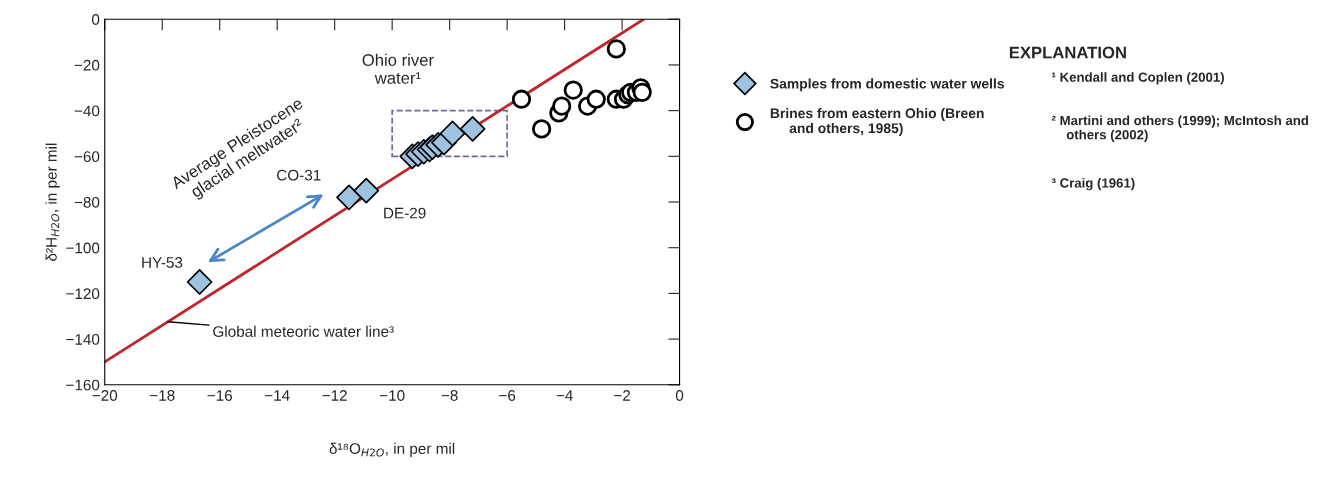 This screenshot has width=1343, height=481. Describe the element at coordinates (52, 202) in the screenshot. I see `y-axis-title: δ²H$_{H2O}$, in per mil` at that location.